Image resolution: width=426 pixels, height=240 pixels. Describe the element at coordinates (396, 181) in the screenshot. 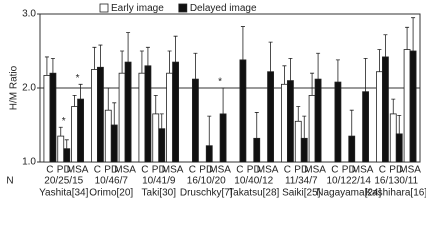

I see `group-n: 16/130/11` at that location.